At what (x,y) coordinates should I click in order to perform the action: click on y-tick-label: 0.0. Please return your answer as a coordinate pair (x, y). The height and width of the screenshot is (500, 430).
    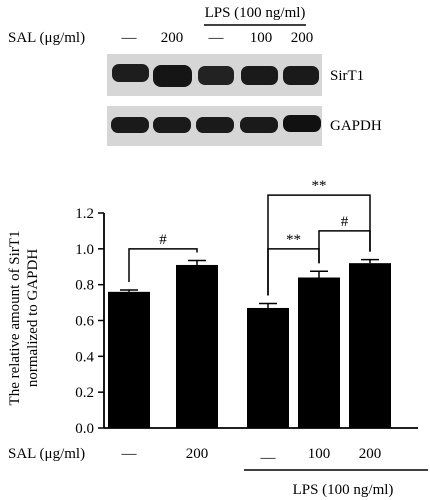
    Looking at the image, I should click on (84, 429).